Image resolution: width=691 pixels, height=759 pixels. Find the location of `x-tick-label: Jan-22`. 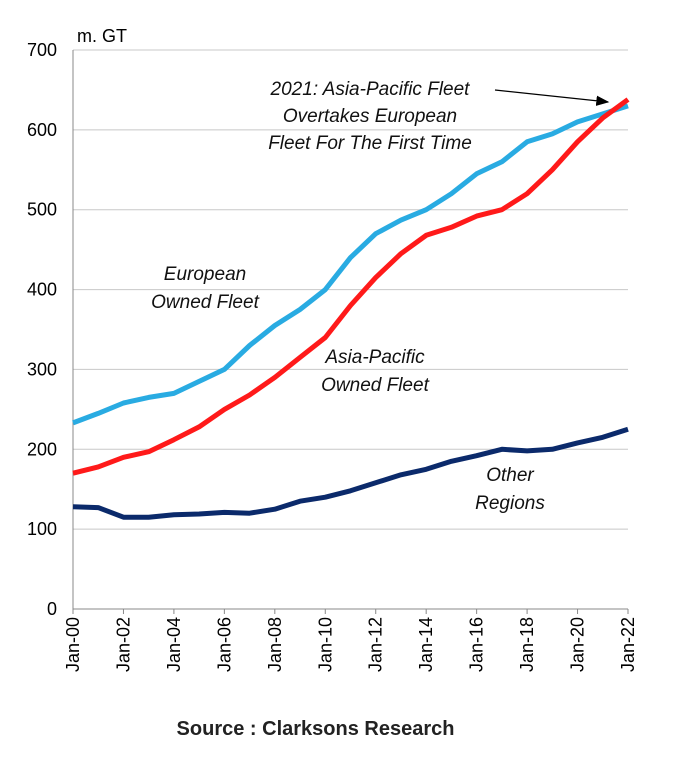

x-tick-label: Jan-22 is located at coordinates (628, 644).